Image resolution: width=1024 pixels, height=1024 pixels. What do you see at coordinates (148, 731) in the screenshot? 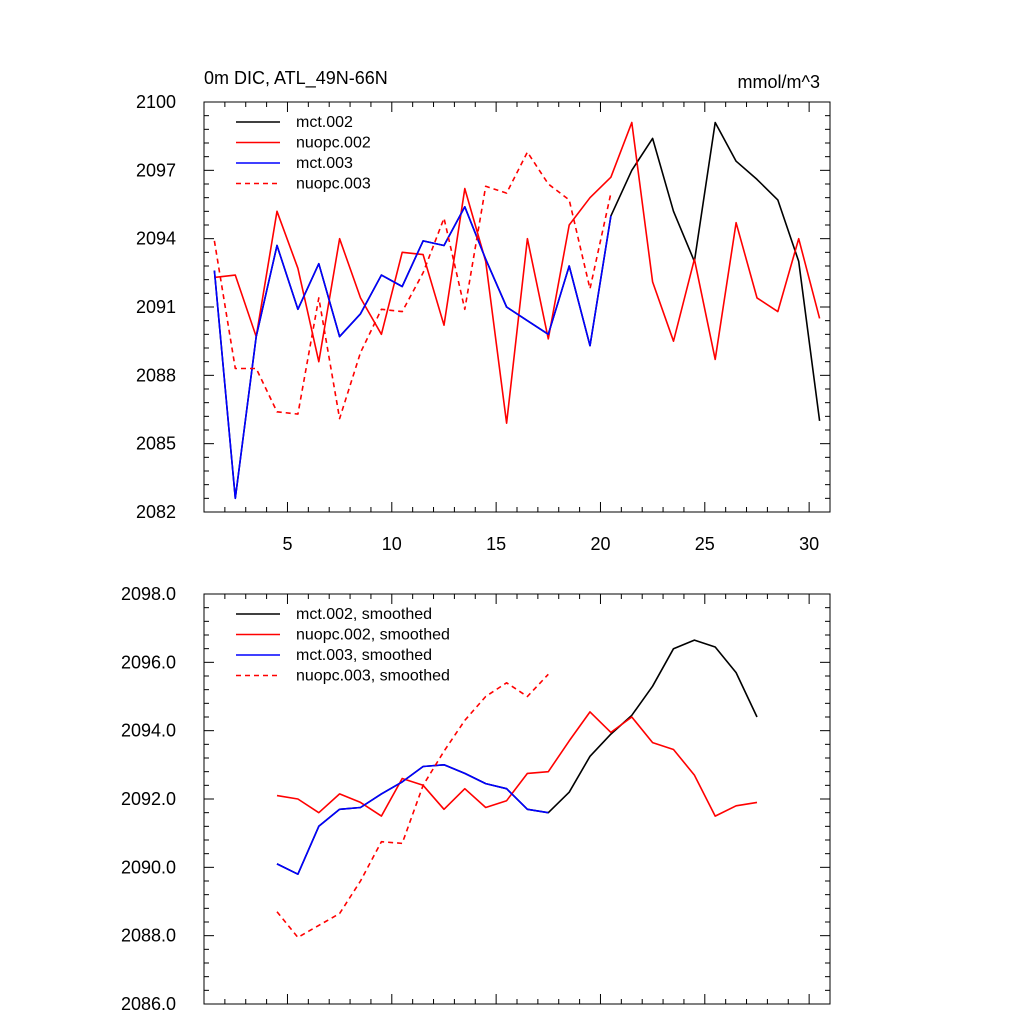
I see `y-tick-label: 2094.0` at bounding box center [148, 731].